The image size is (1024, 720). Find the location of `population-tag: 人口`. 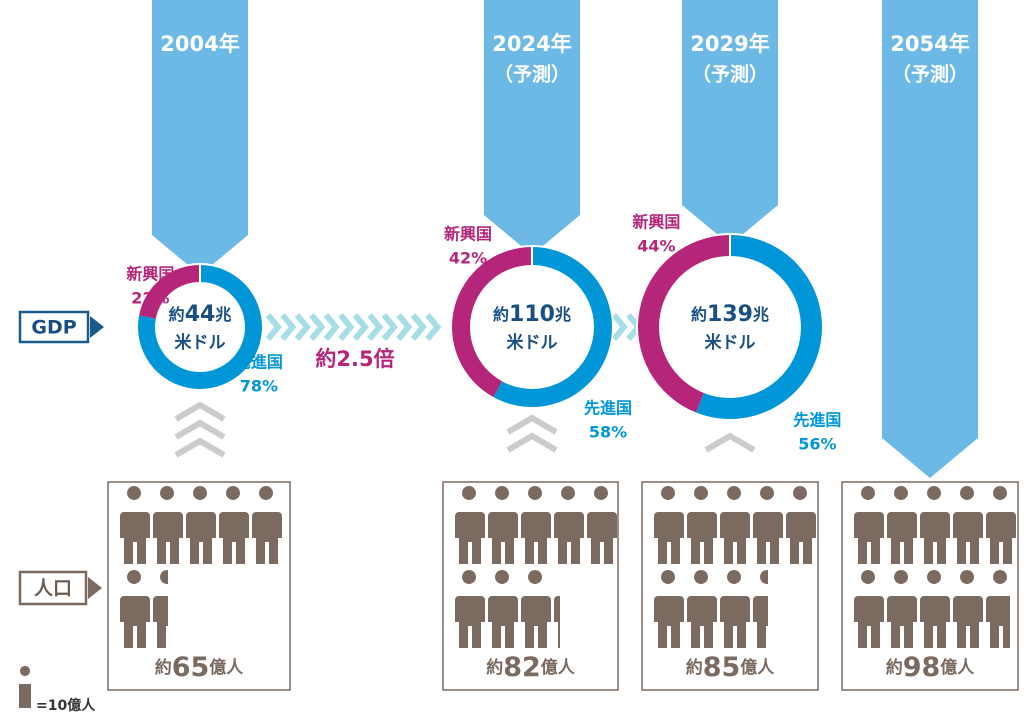

population-tag: 人口 is located at coordinates (60, 588).